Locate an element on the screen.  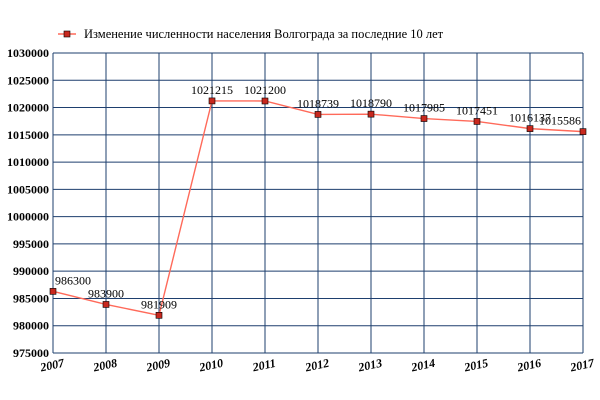
x-tick-label: 2016 is located at coordinates (528, 365).